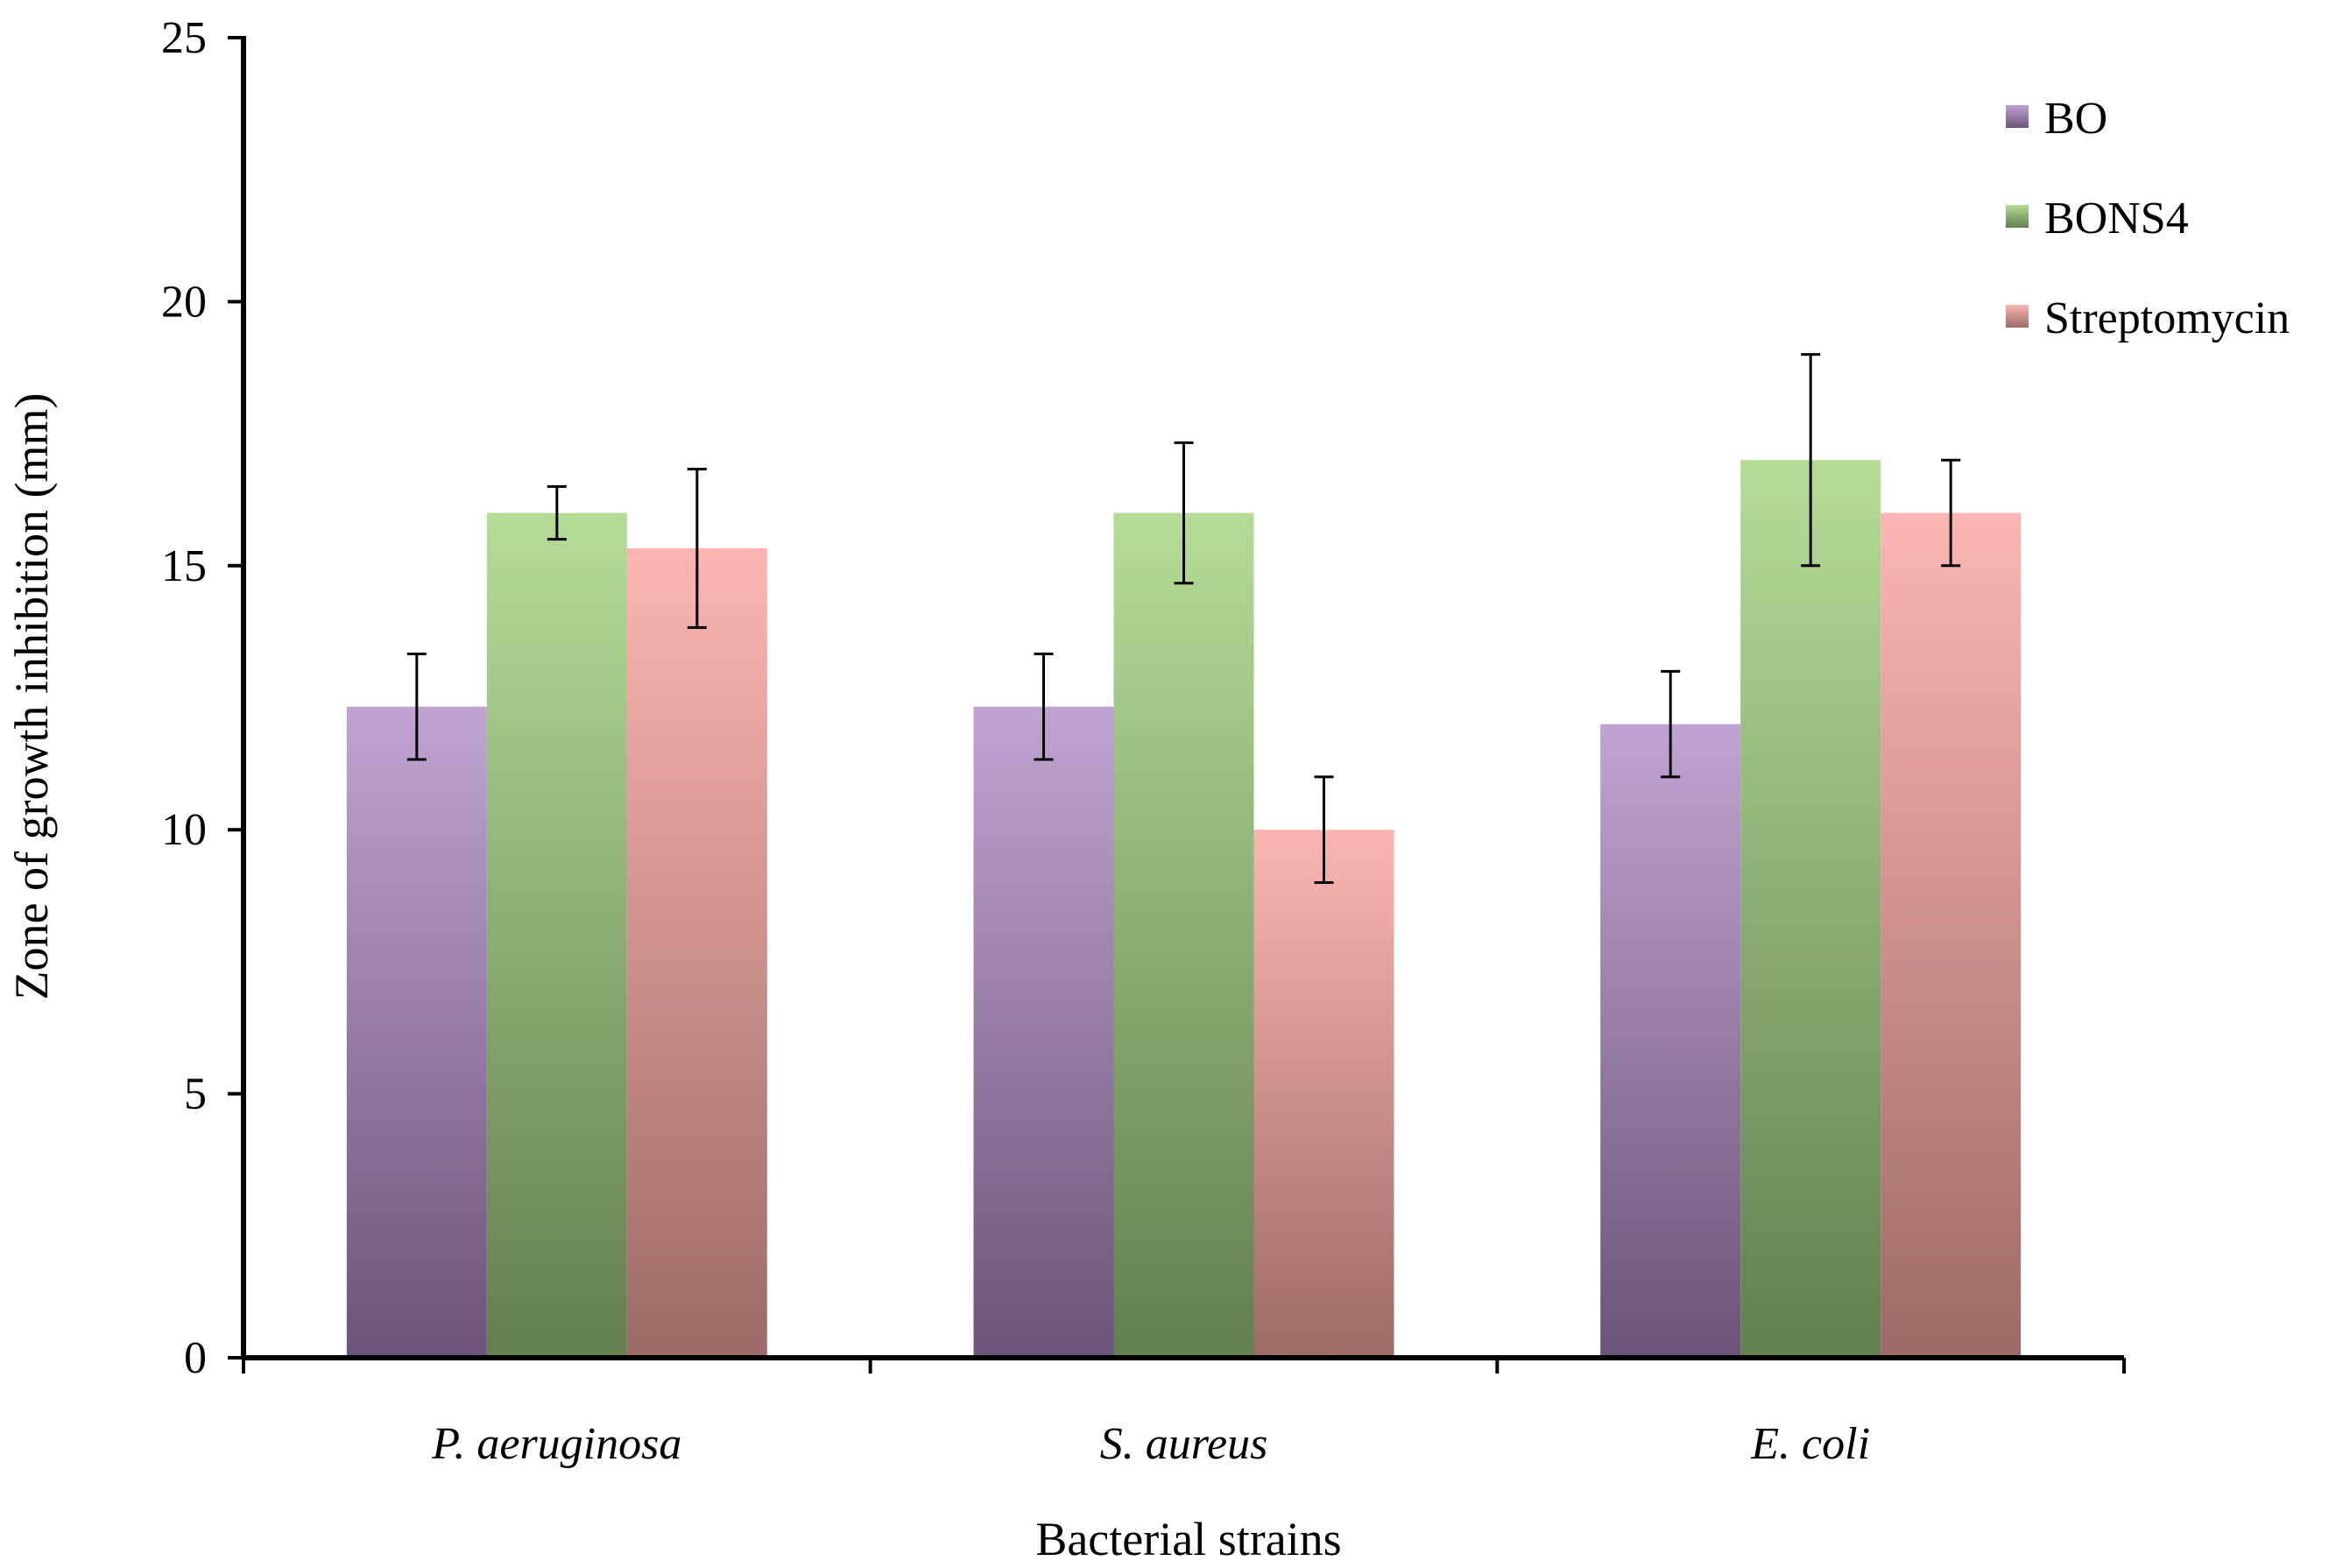 This screenshot has height=1568, width=2336. I want to click on legend-label: BO, so click(2075, 119).